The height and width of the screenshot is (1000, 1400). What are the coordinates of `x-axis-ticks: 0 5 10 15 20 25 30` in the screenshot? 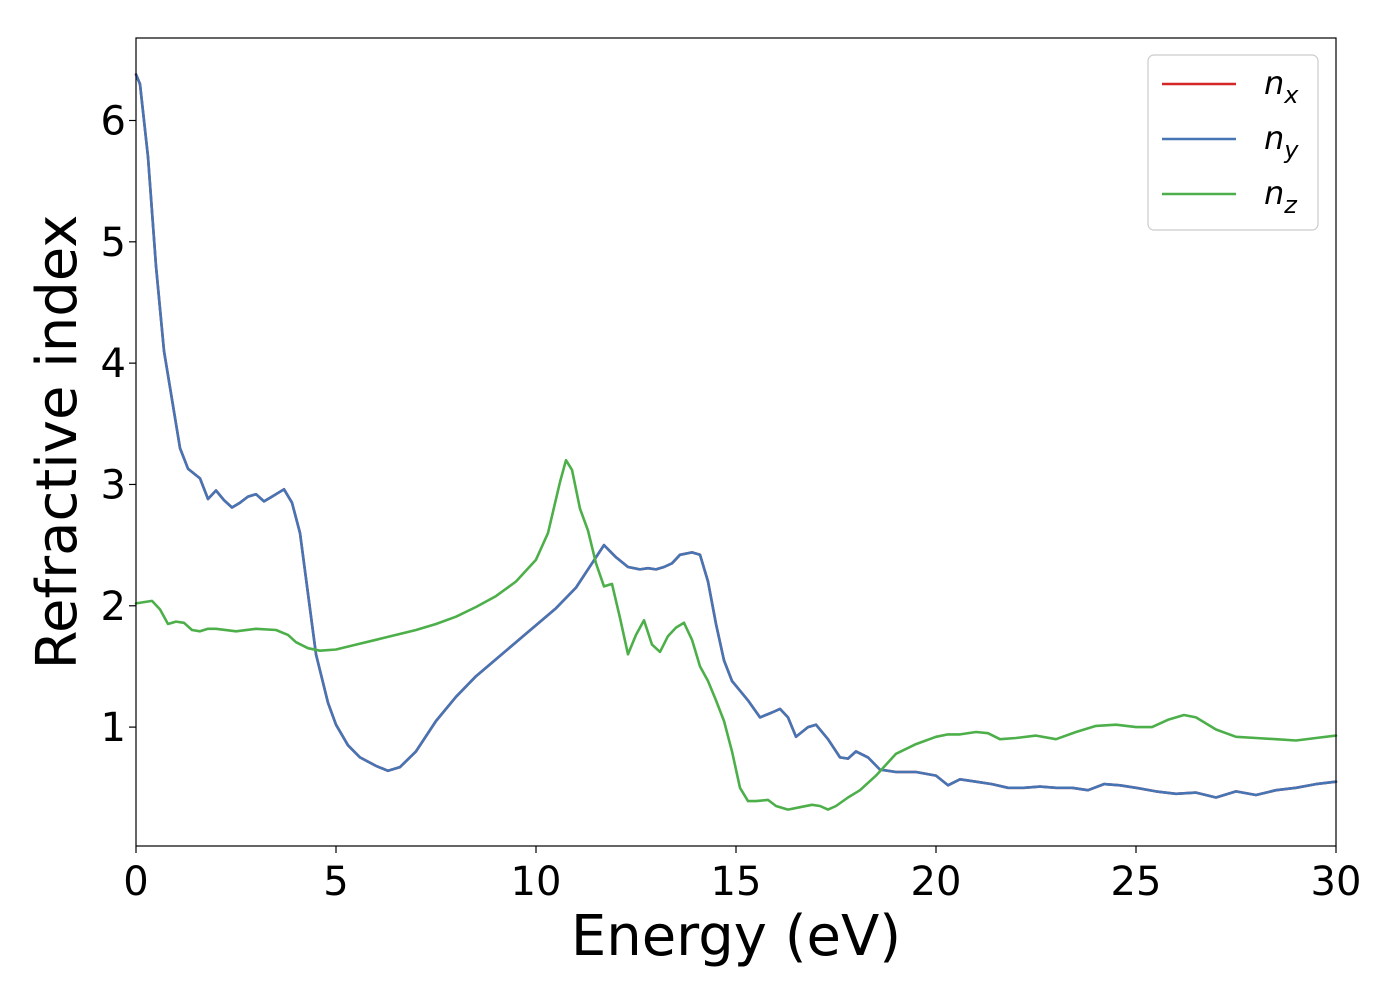 It's located at (742, 875).